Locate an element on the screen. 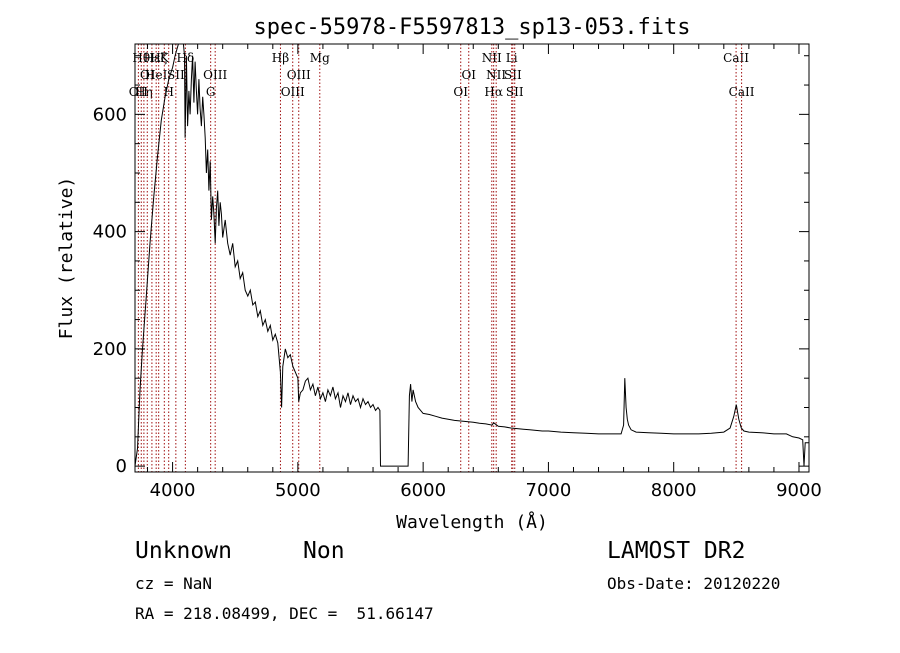  line-marker-label: Hα is located at coordinates (493, 92).